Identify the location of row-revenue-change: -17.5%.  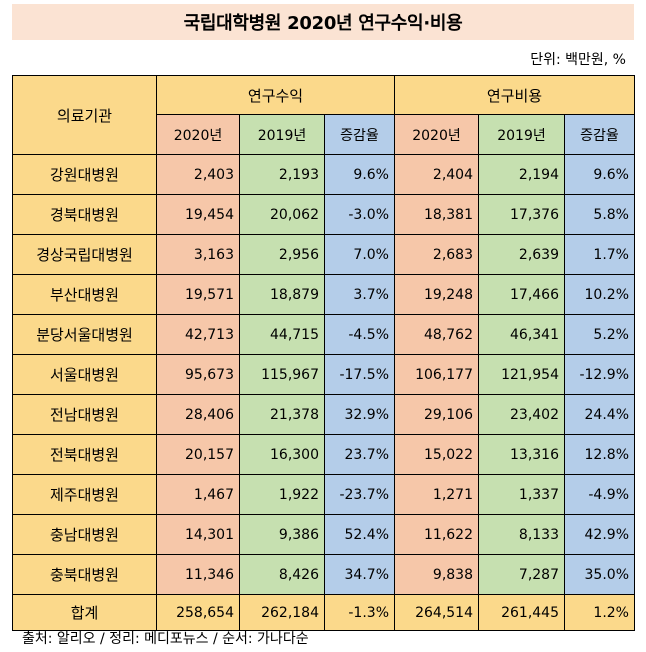
(359, 374).